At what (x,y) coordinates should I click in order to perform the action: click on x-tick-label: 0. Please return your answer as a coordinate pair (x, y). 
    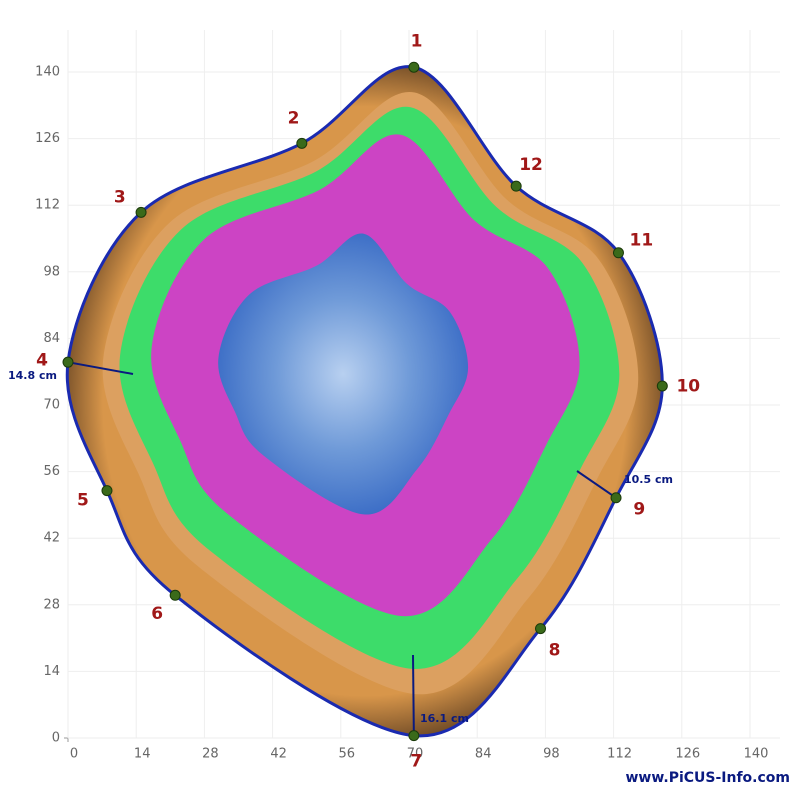
    Looking at the image, I should click on (74, 754).